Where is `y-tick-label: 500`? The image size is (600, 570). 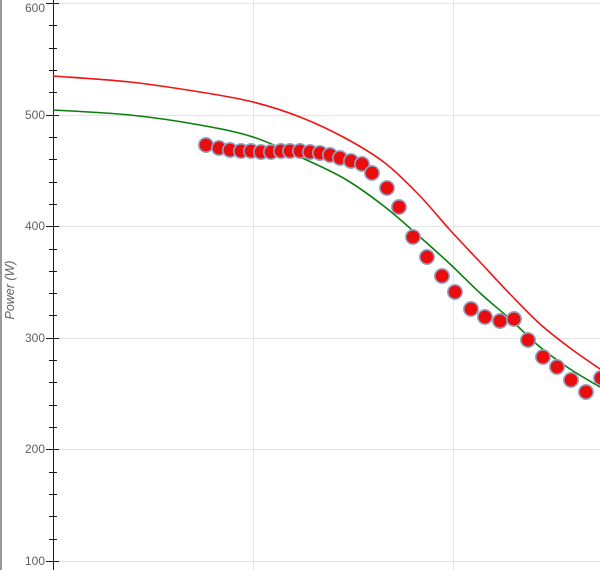 y-tick-label: 500 is located at coordinates (34, 115).